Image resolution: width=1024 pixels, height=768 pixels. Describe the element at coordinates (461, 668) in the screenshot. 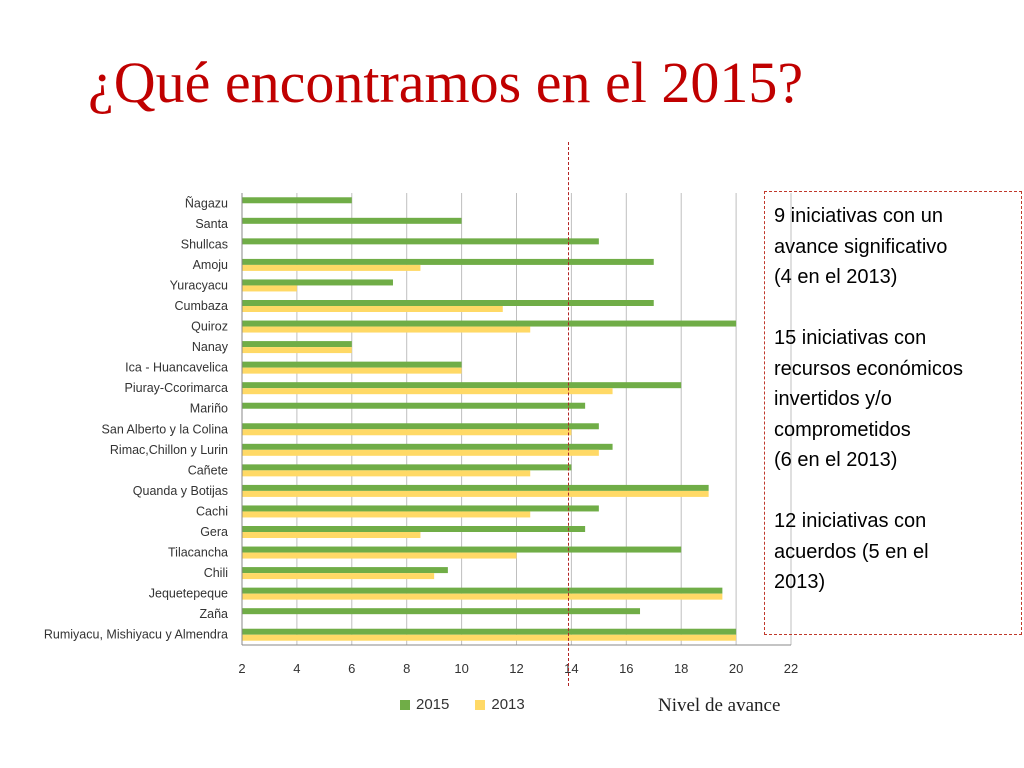

I see `x-tick-label: 10` at that location.